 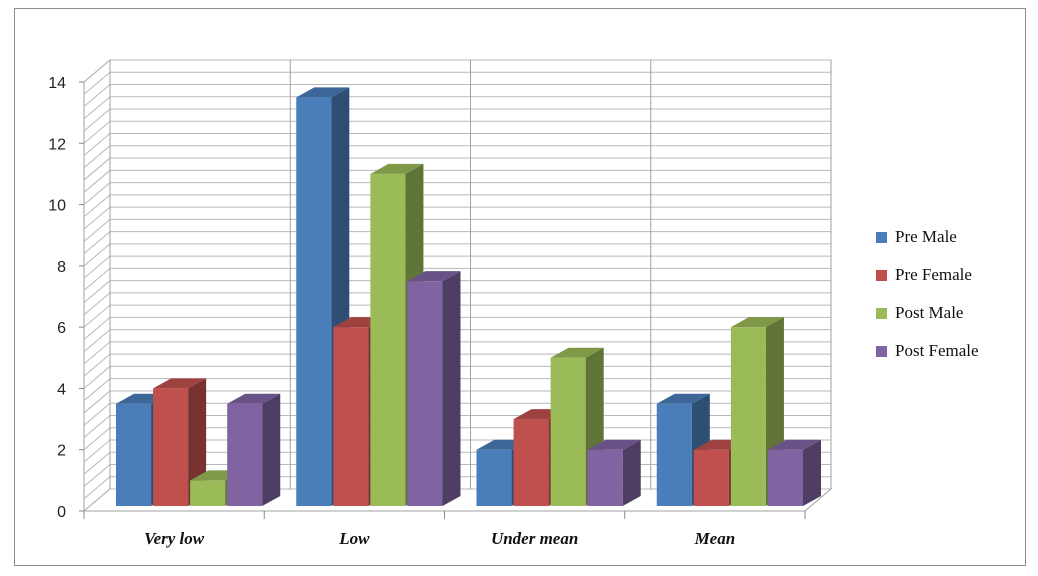 What do you see at coordinates (57, 83) in the screenshot?
I see `y-tick-label: 14` at bounding box center [57, 83].